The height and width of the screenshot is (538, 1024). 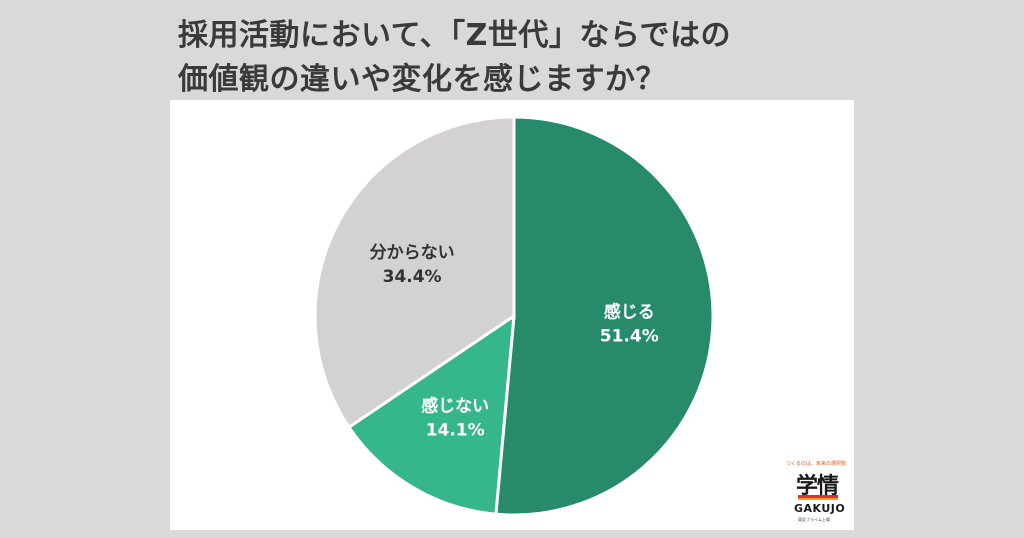 What do you see at coordinates (818, 499) in the screenshot?
I see `logo-orange-bar` at bounding box center [818, 499].